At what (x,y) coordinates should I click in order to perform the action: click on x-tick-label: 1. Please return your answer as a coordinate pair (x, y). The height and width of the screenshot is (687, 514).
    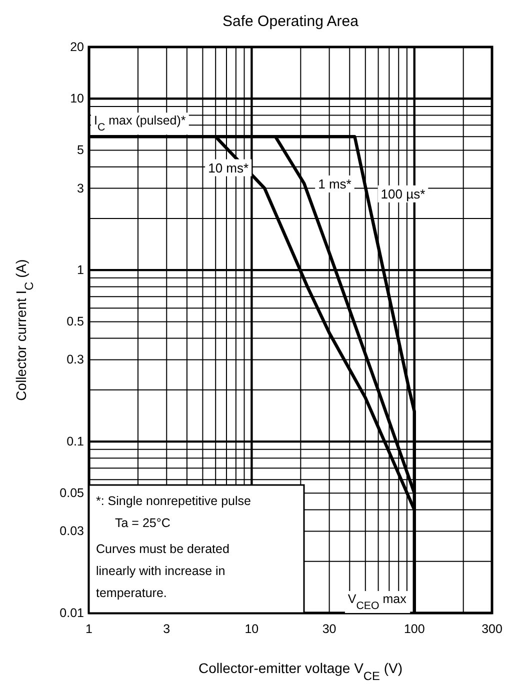
    Looking at the image, I should click on (89, 629).